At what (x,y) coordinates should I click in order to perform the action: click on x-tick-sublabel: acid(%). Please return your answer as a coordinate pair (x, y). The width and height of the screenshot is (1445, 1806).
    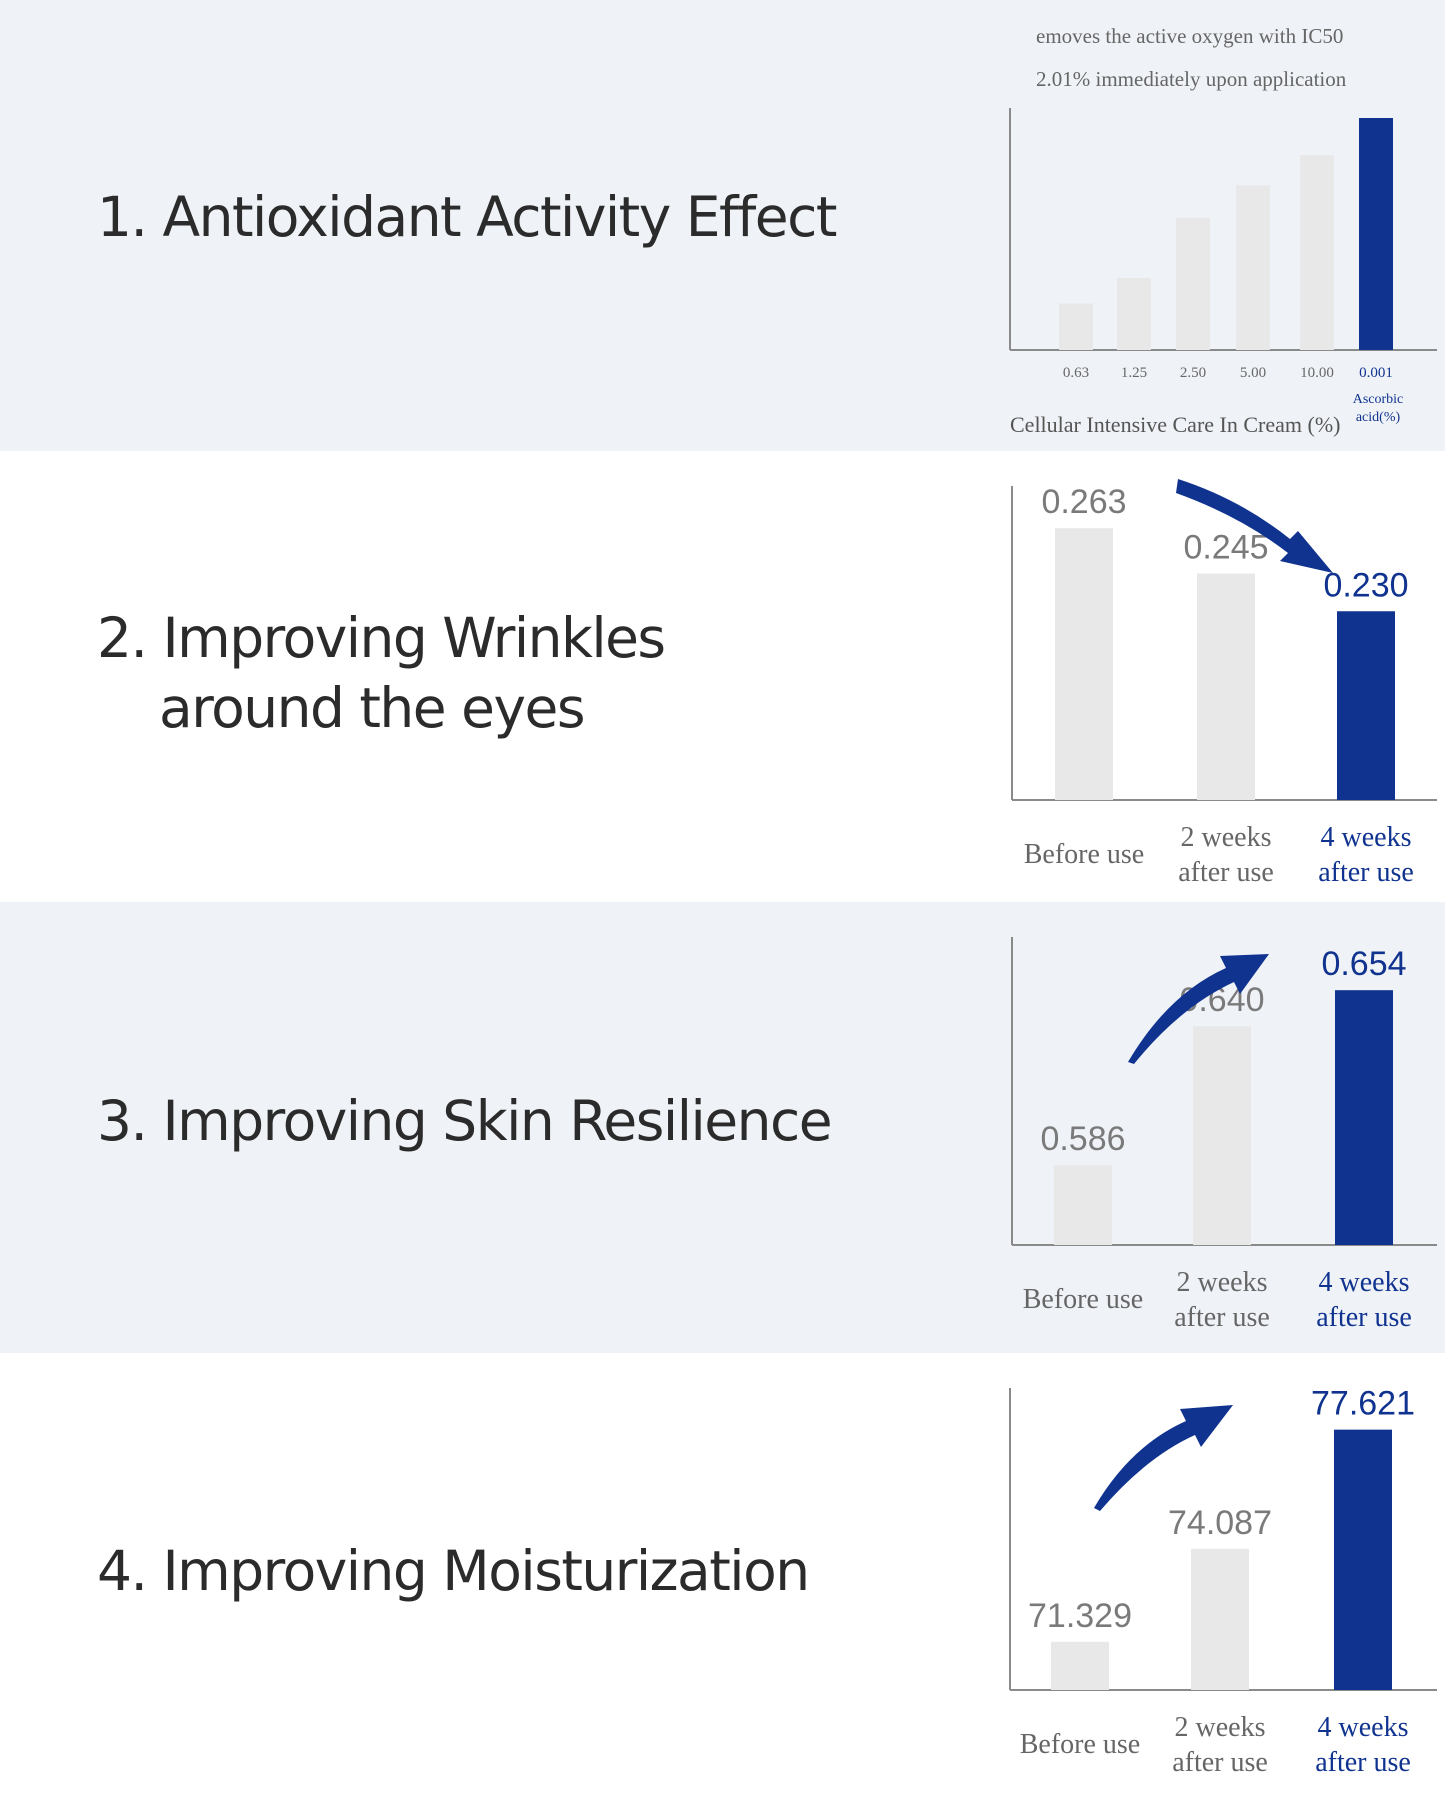
    Looking at the image, I should click on (1378, 417).